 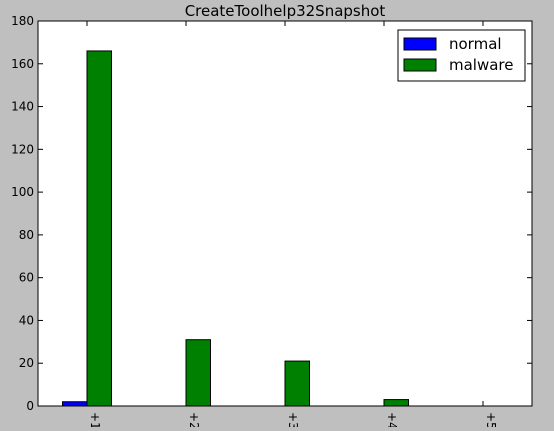 I want to click on legend: normal malware, so click(x=461, y=55).